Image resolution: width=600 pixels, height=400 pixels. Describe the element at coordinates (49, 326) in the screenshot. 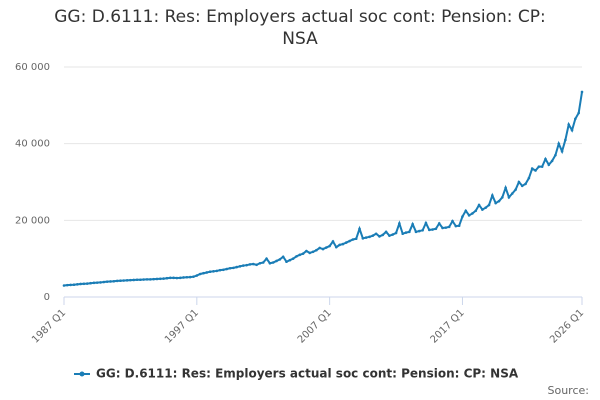

I see `x-tick-label: 1987 Q1` at that location.